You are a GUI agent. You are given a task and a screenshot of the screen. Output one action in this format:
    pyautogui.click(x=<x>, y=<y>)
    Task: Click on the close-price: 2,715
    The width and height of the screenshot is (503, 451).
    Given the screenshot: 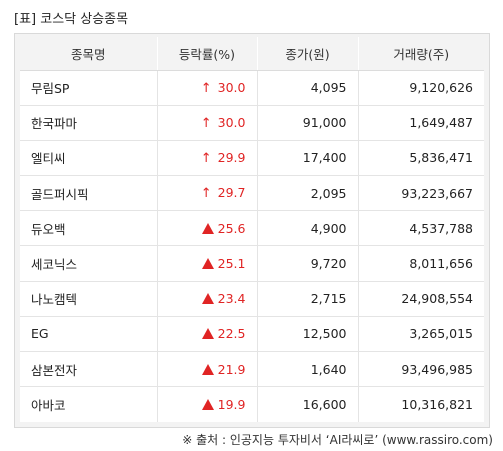 What is the action you would take?
    pyautogui.click(x=308, y=299)
    